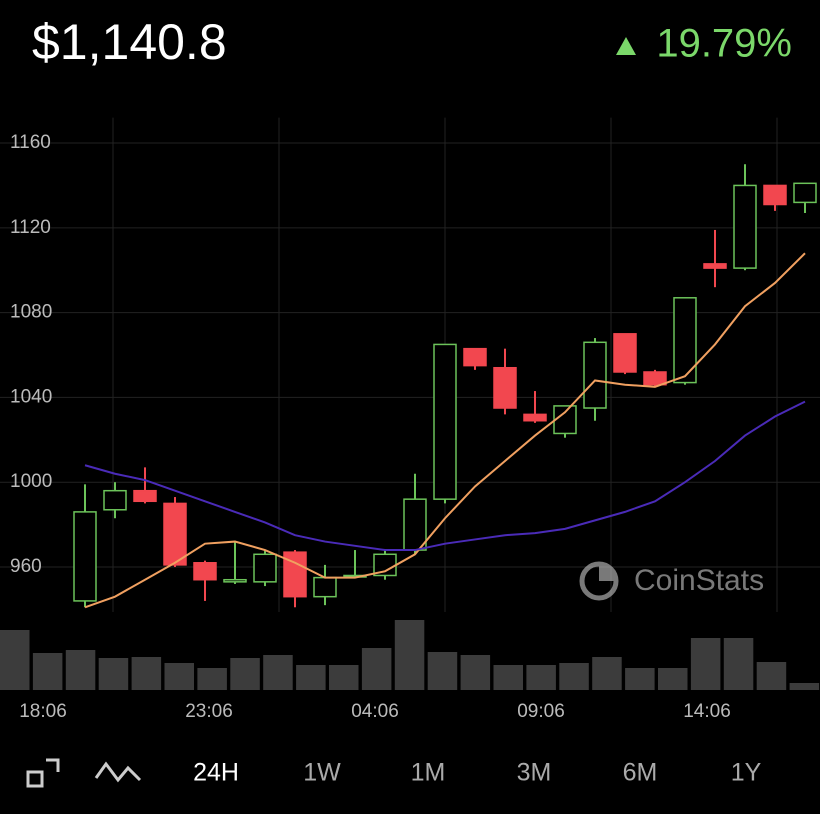 Image resolution: width=820 pixels, height=814 pixels. I want to click on x-tick-label: 04:06, so click(375, 711).